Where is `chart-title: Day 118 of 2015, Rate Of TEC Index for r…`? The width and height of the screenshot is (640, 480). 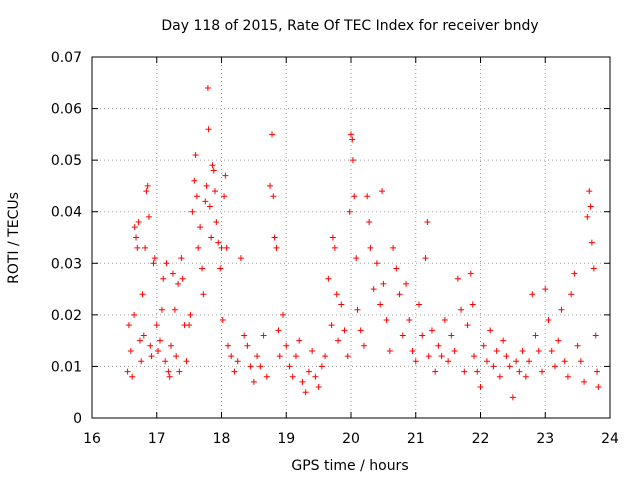 chart-title: Day 118 of 2015, Rate Of TEC Index for r… is located at coordinates (349, 26).